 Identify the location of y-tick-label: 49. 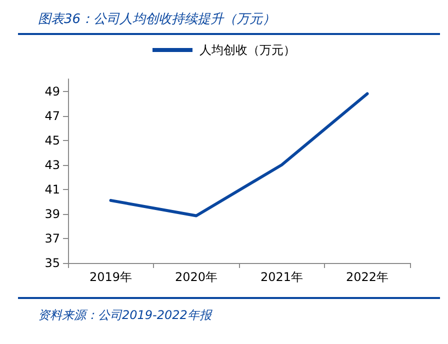
(52, 91).